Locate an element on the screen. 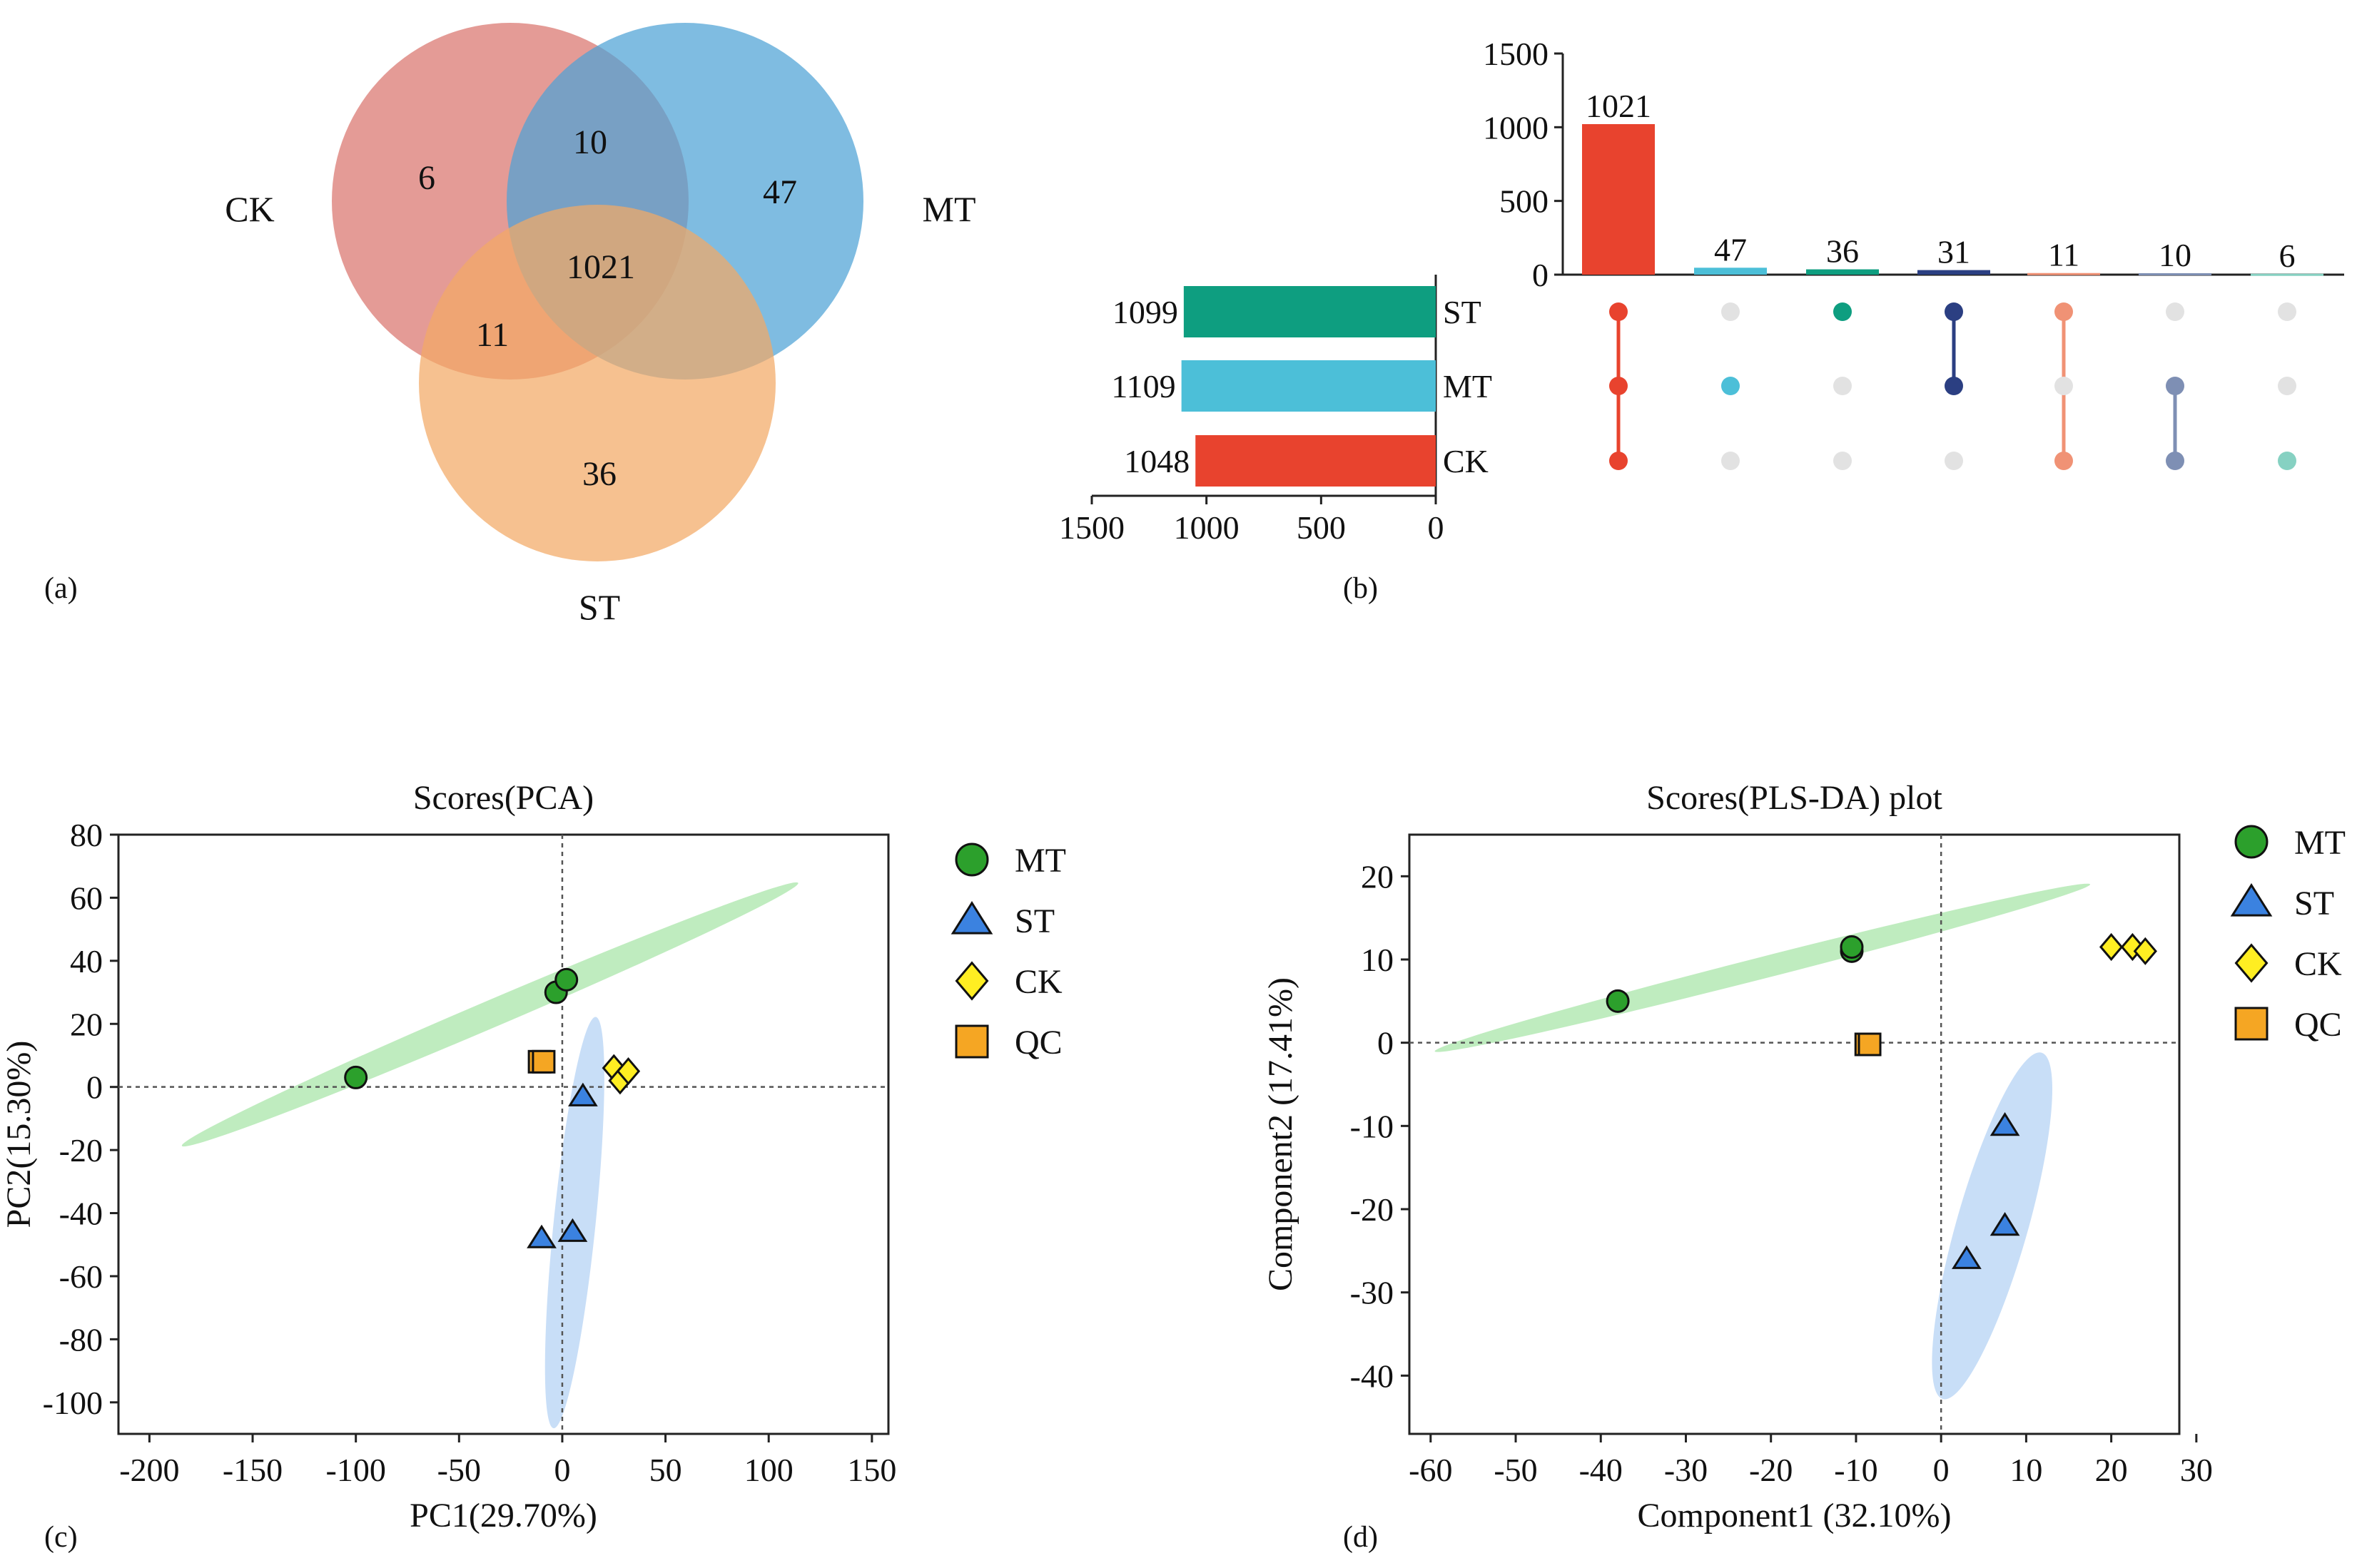 This screenshot has width=2362, height=1568. venn-diagram-panel: CK MT ST 6 47 36 10 11 1021 is located at coordinates (600, 325).